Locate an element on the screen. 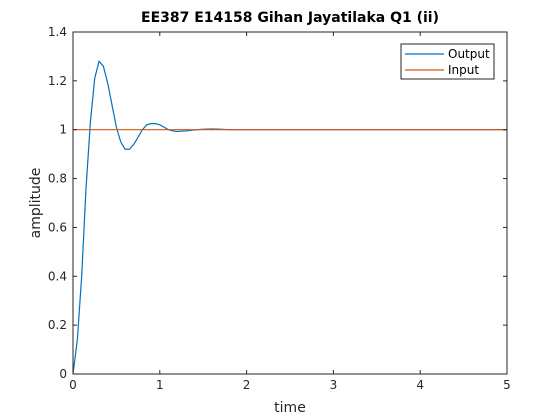 This screenshot has width=560, height=420. y-tick-label: 1.4 is located at coordinates (57, 32).